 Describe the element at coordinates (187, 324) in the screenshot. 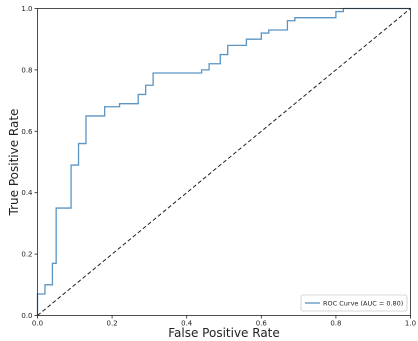

I see `x-tick-label: 0.4` at that location.